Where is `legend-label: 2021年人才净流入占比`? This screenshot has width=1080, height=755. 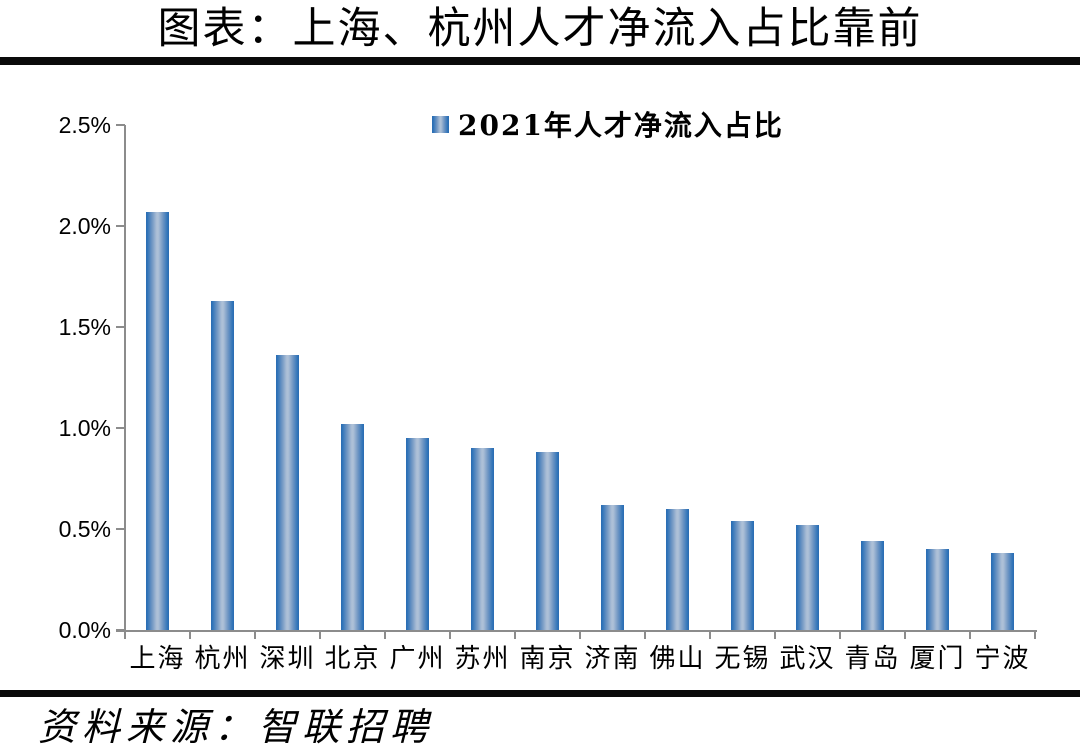 legend-label: 2021年人才净流入占比 is located at coordinates (621, 125).